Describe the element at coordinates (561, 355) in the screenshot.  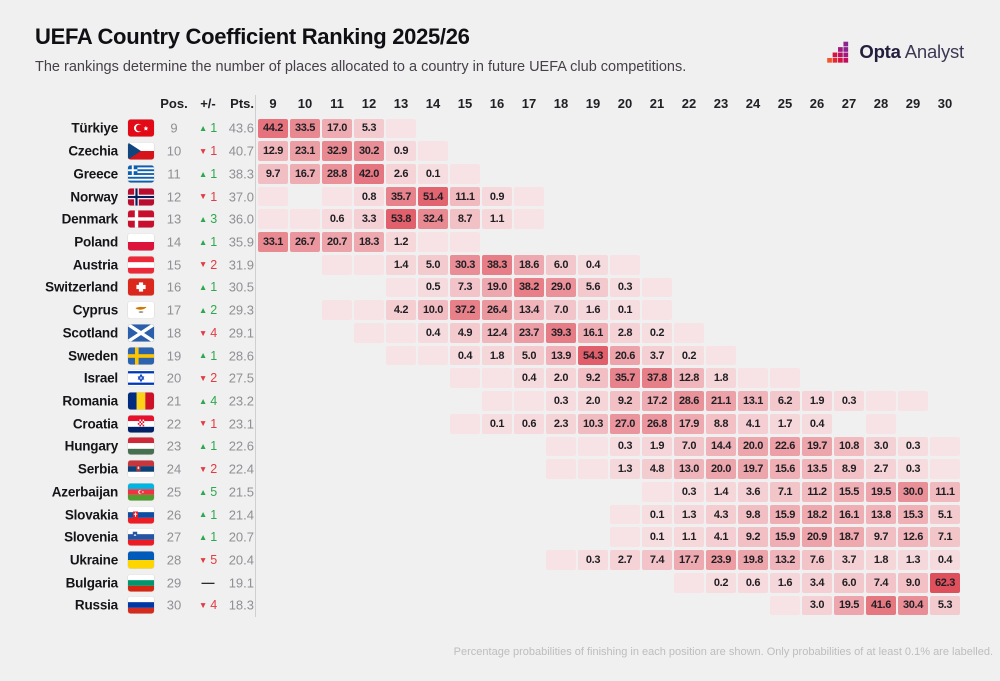
I see `prob-cell: 13.9` at that location.